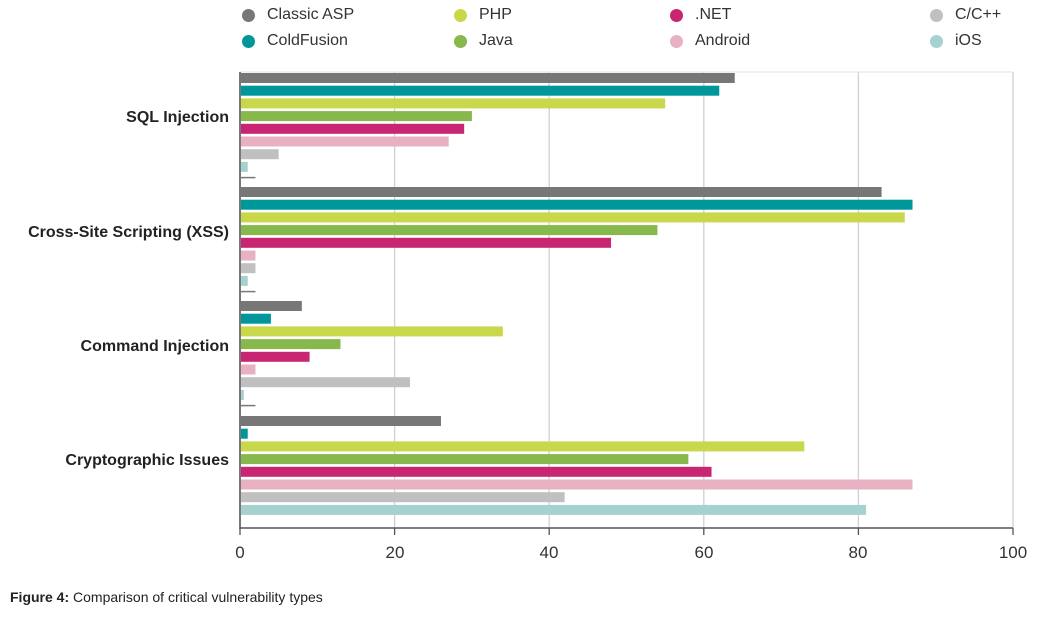 The height and width of the screenshot is (617, 1050). Describe the element at coordinates (713, 14) in the screenshot. I see `legend-label: .NET` at that location.